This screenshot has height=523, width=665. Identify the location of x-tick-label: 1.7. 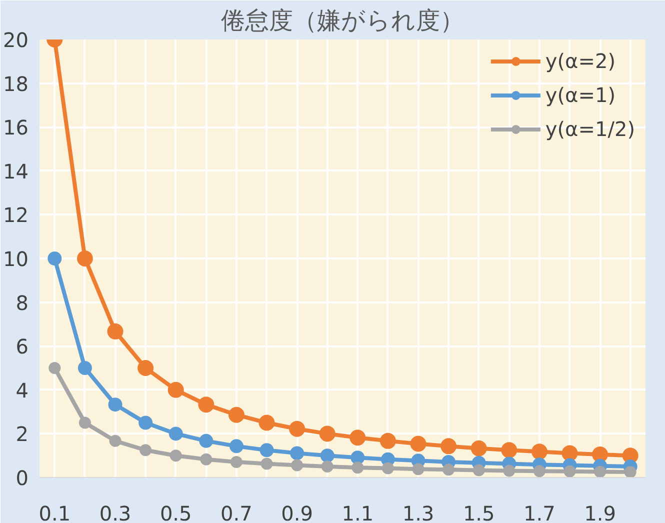
(540, 512).